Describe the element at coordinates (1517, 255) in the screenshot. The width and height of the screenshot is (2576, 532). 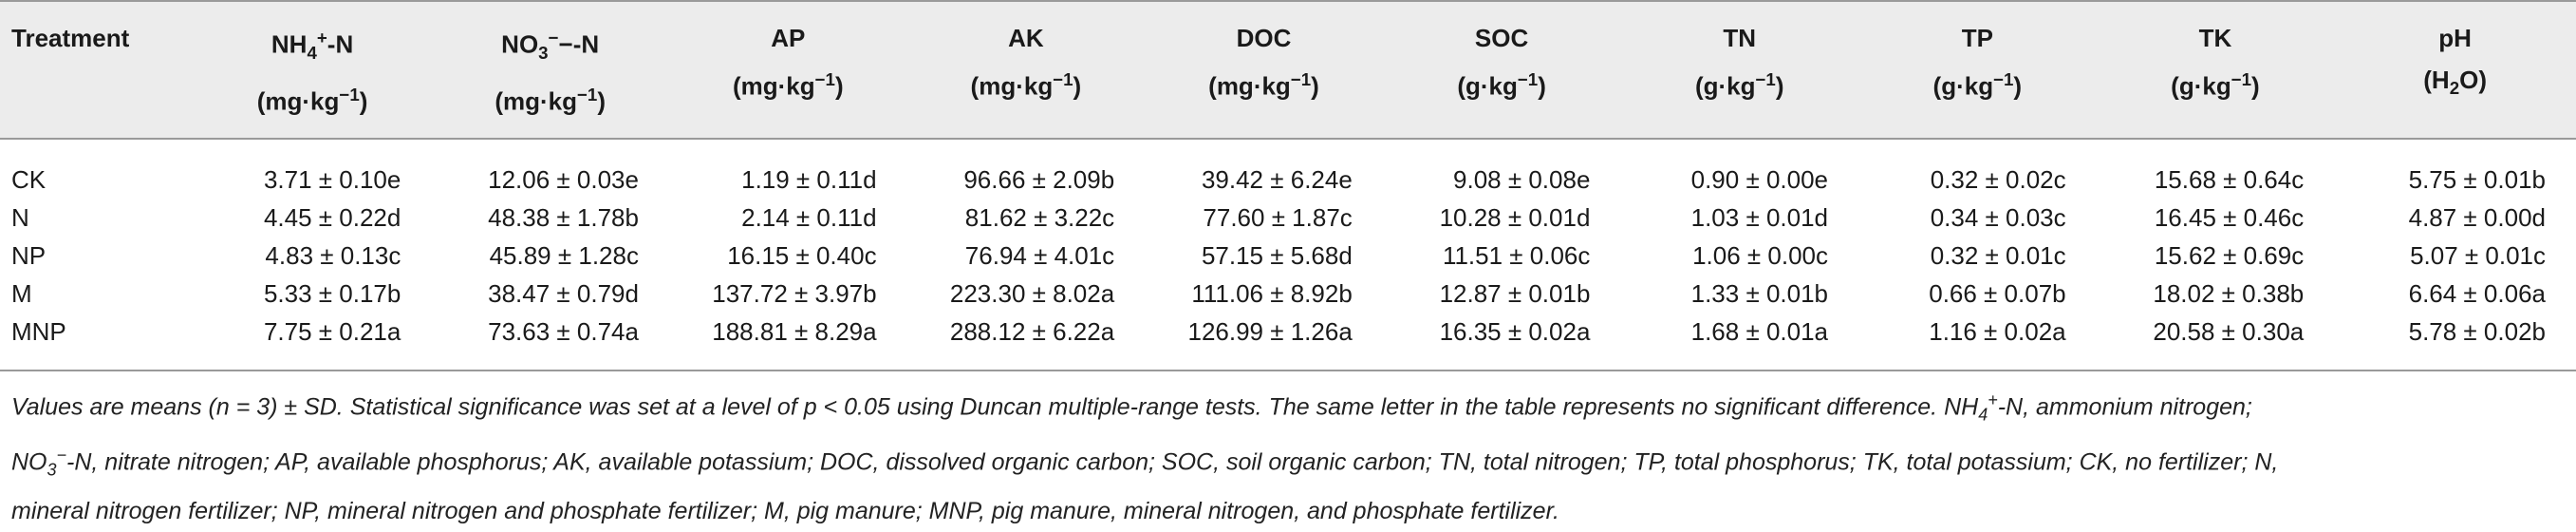
I see `cell-soc: 11.51 ± 0.06c` at that location.